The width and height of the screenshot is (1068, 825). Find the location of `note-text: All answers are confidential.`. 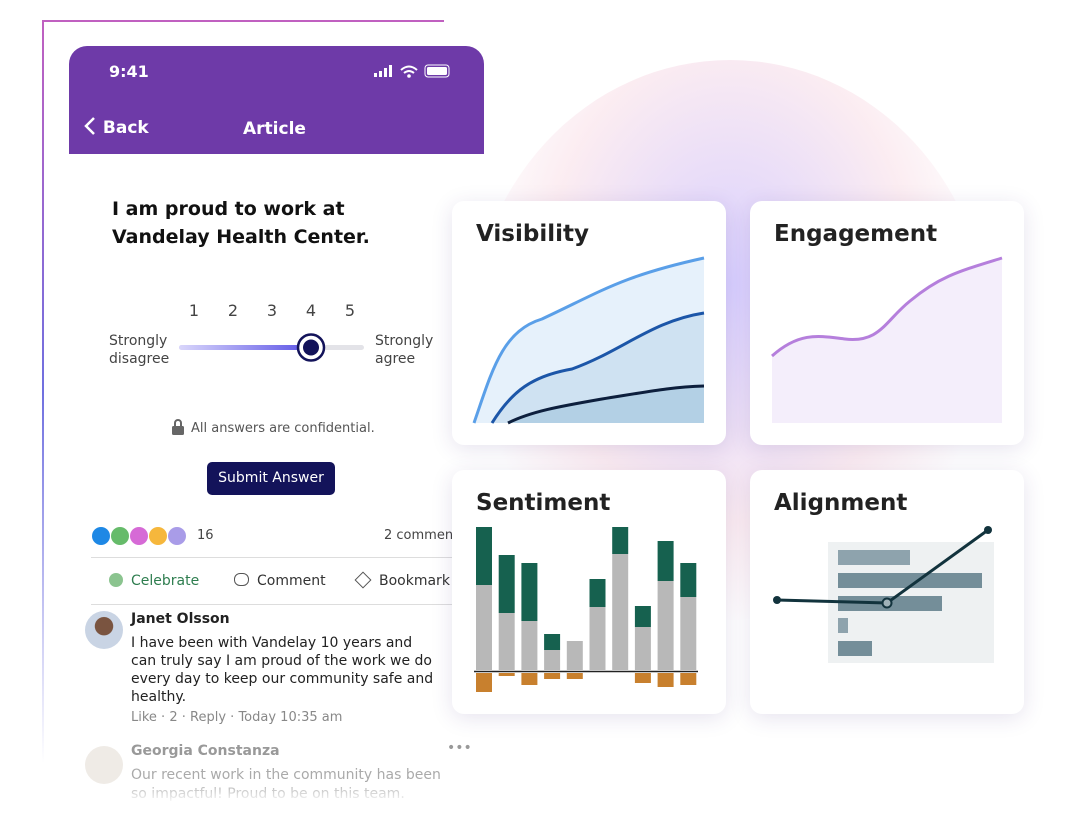

note-text: All answers are confidential. is located at coordinates (283, 428).